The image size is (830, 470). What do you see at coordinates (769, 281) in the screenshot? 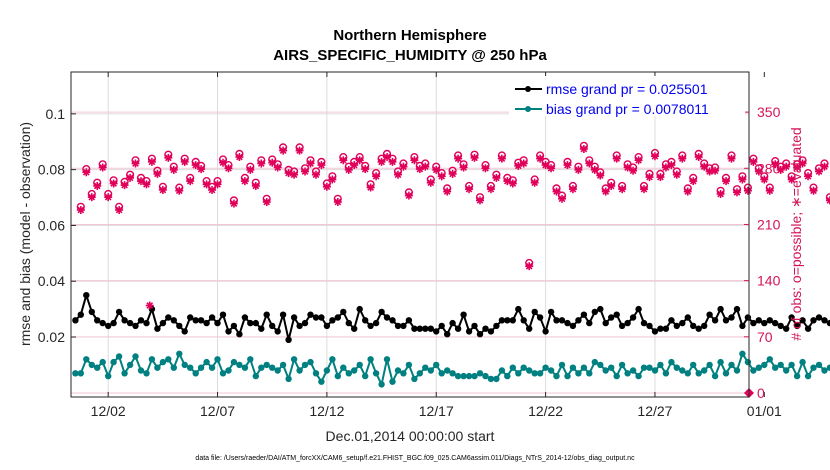
I see `y-right-tick-label: 140` at bounding box center [769, 281].